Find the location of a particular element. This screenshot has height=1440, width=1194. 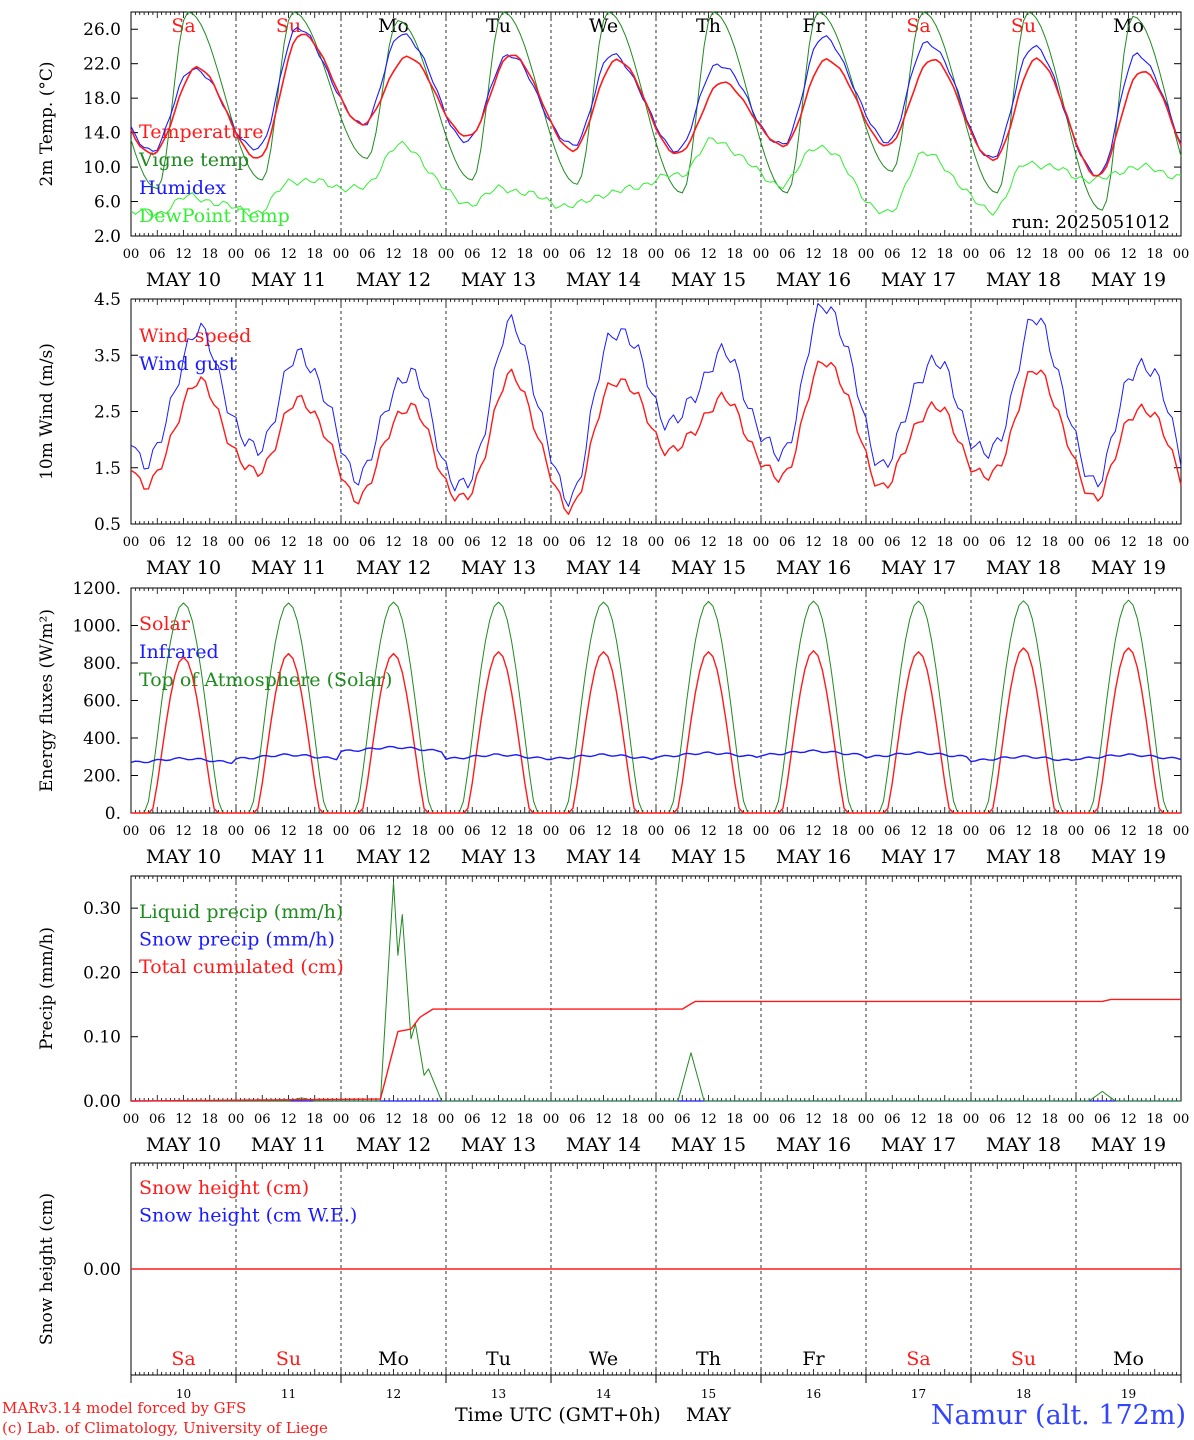

weekday-label: Tu is located at coordinates (498, 1359).